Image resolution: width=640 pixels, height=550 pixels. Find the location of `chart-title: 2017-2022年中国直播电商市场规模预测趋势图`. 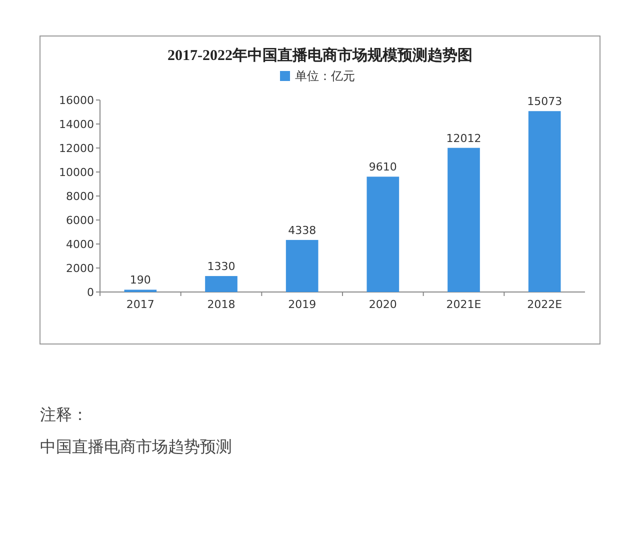

chart-title: 2017-2022年中国直播电商市场规模预测趋势图 is located at coordinates (320, 55).